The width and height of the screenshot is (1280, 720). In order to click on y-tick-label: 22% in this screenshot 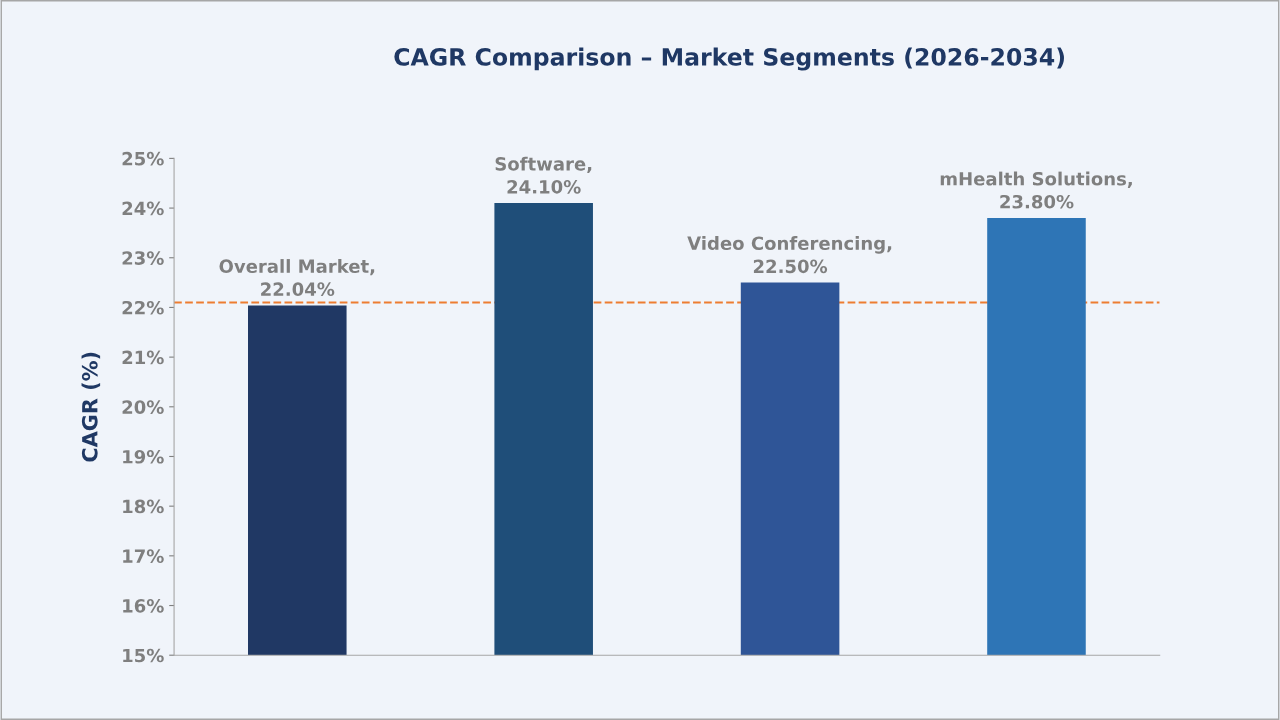, I will do `click(143, 307)`.